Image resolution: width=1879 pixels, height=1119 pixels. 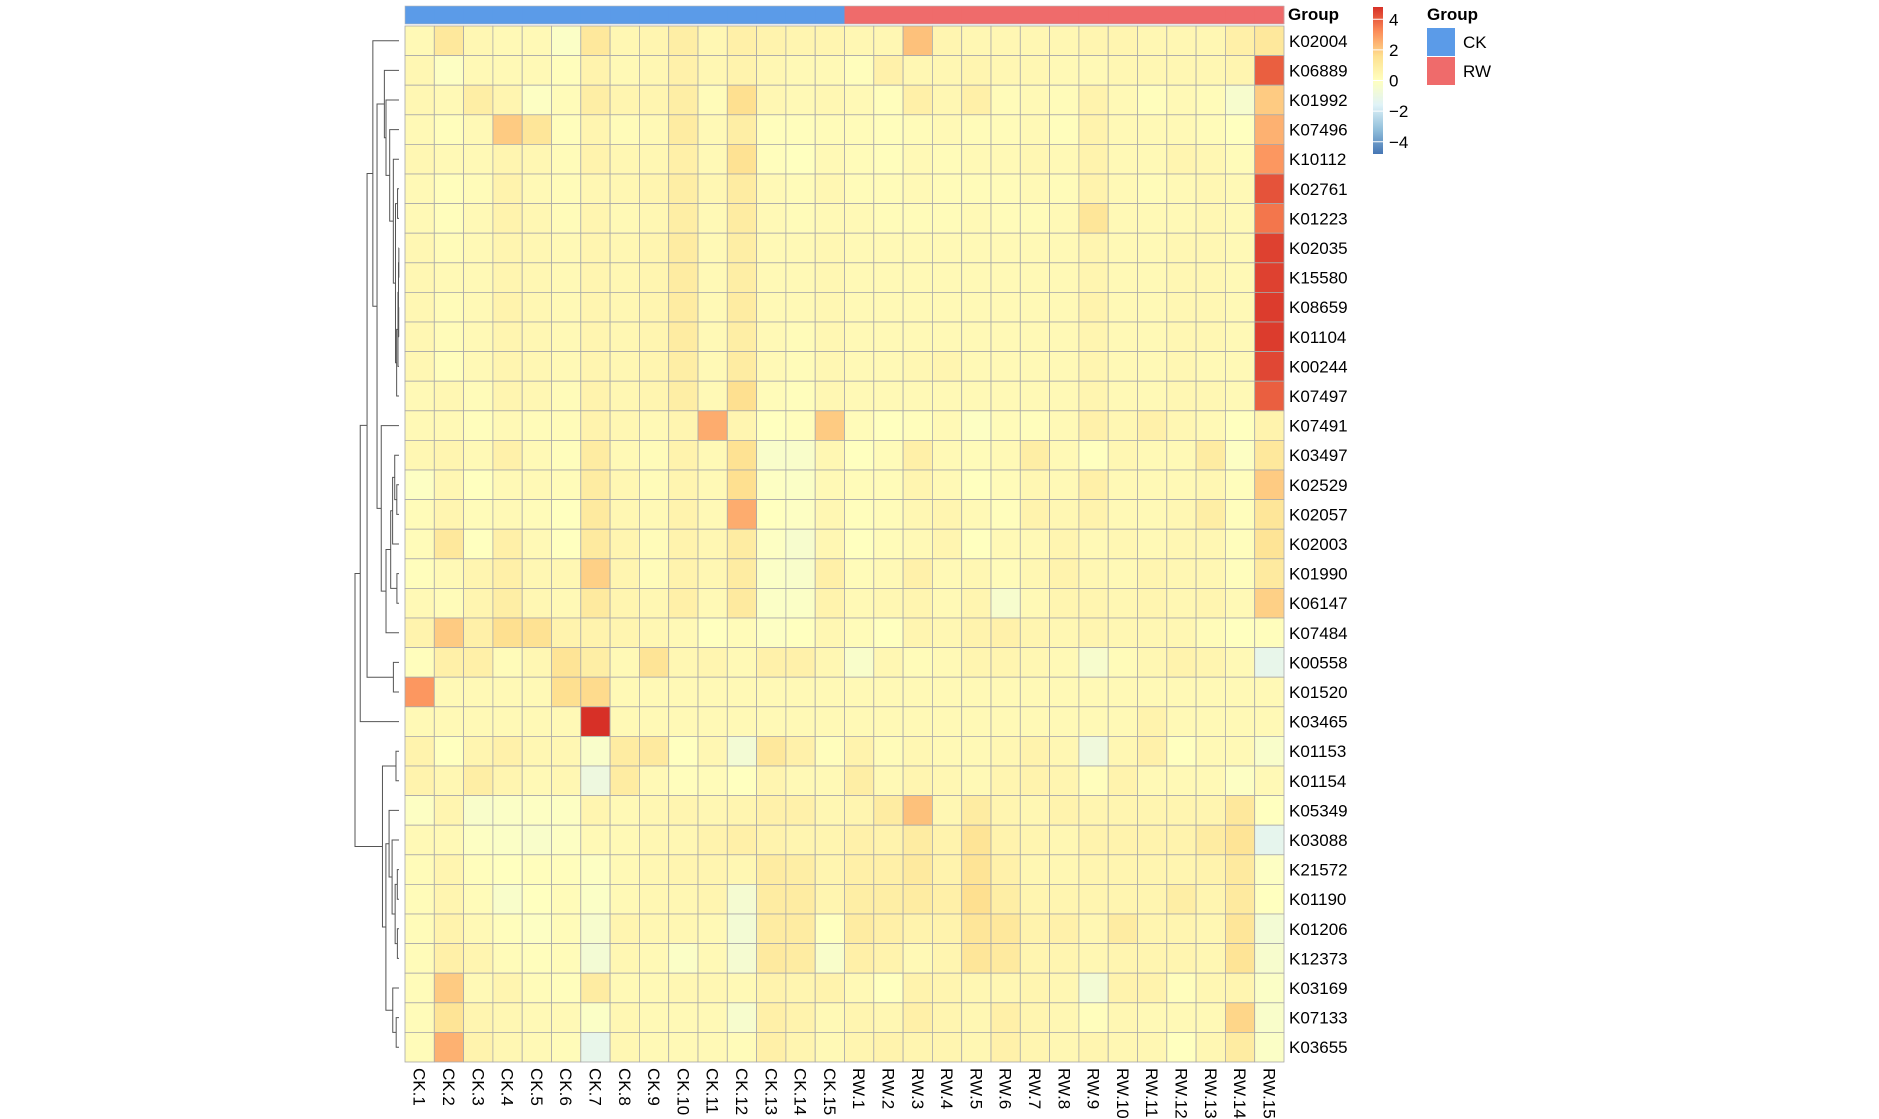 What do you see at coordinates (1441, 42) in the screenshot?
I see `legend-swatch` at bounding box center [1441, 42].